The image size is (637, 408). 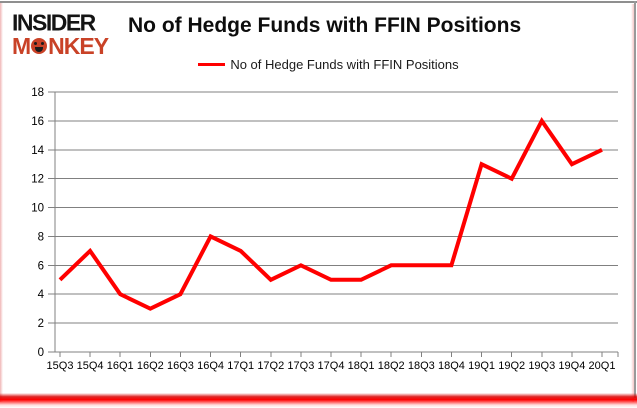 I want to click on x-axis-label: 17Q2, so click(x=270, y=366).